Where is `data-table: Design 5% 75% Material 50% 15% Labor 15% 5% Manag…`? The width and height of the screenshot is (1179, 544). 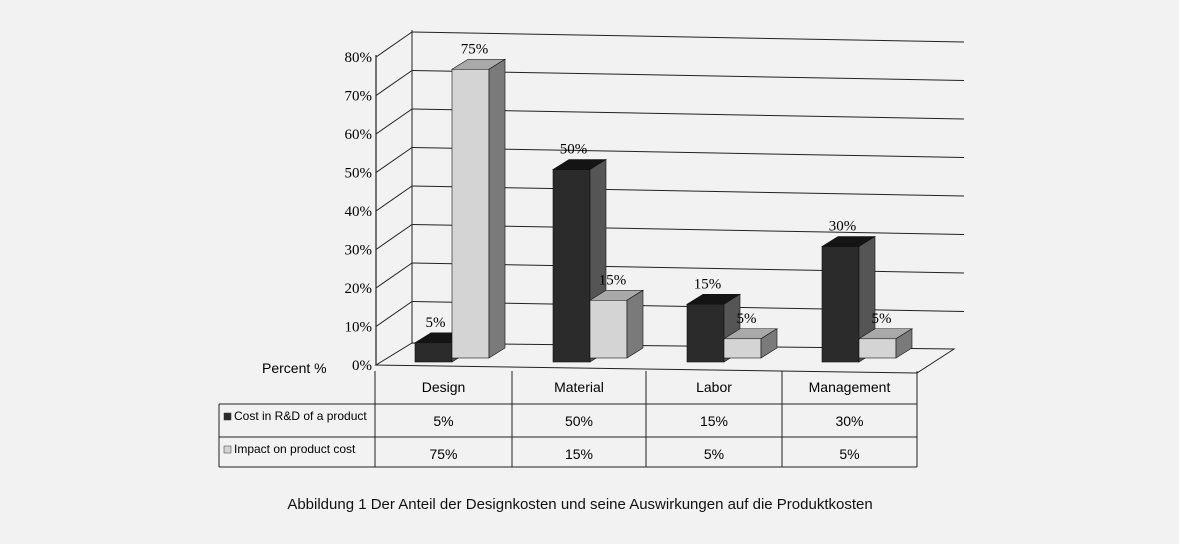
data-table: Design 5% 75% Material 50% 15% Labor 15% 5% Manag… is located at coordinates (568, 419).